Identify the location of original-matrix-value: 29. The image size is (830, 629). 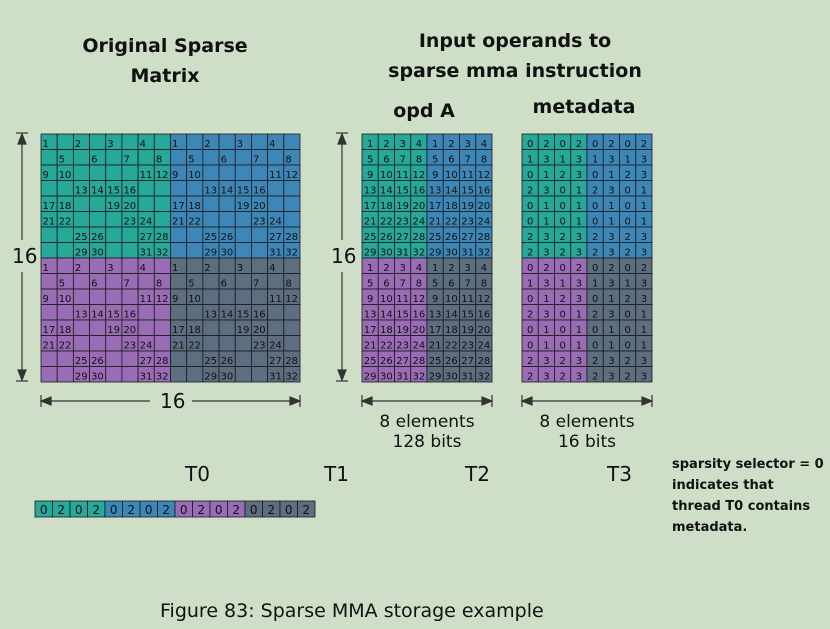
(81, 377).